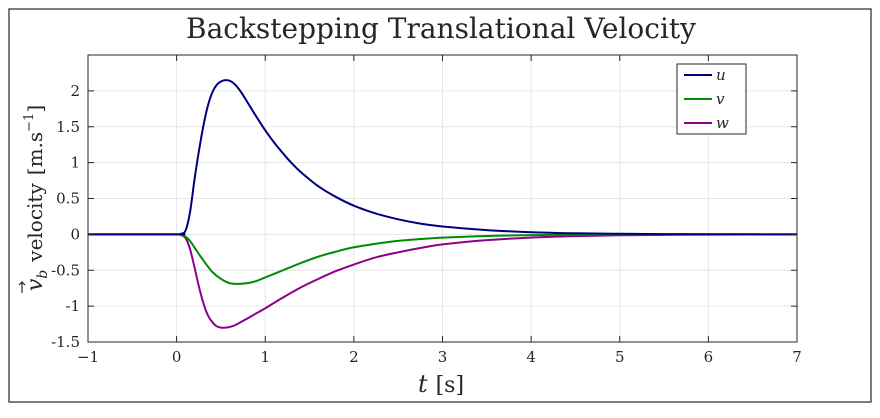 This screenshot has height=418, width=880. I want to click on y-axis-word: velocity, so click(35, 223).